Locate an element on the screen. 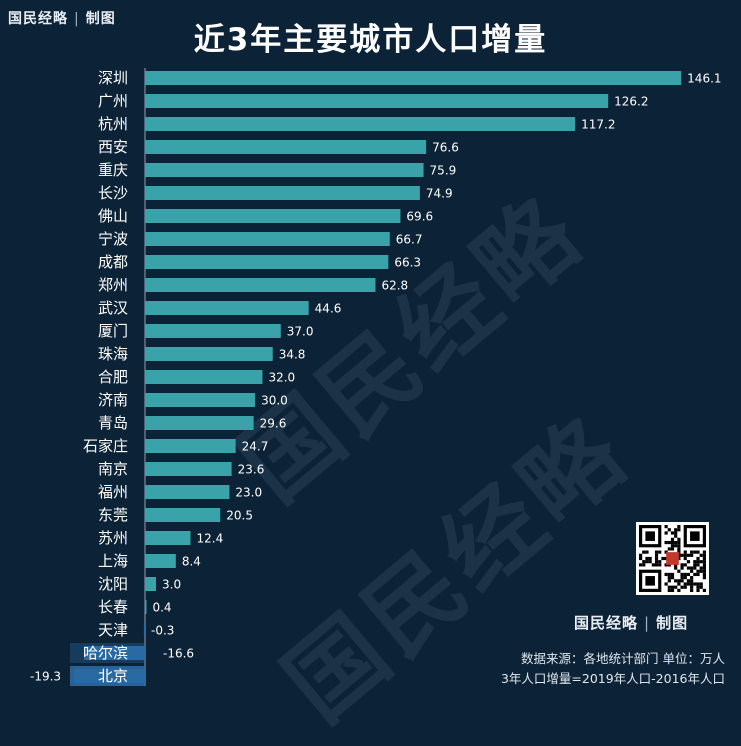 Image resolution: width=741 pixels, height=746 pixels. category-label: 南京 is located at coordinates (113, 469).